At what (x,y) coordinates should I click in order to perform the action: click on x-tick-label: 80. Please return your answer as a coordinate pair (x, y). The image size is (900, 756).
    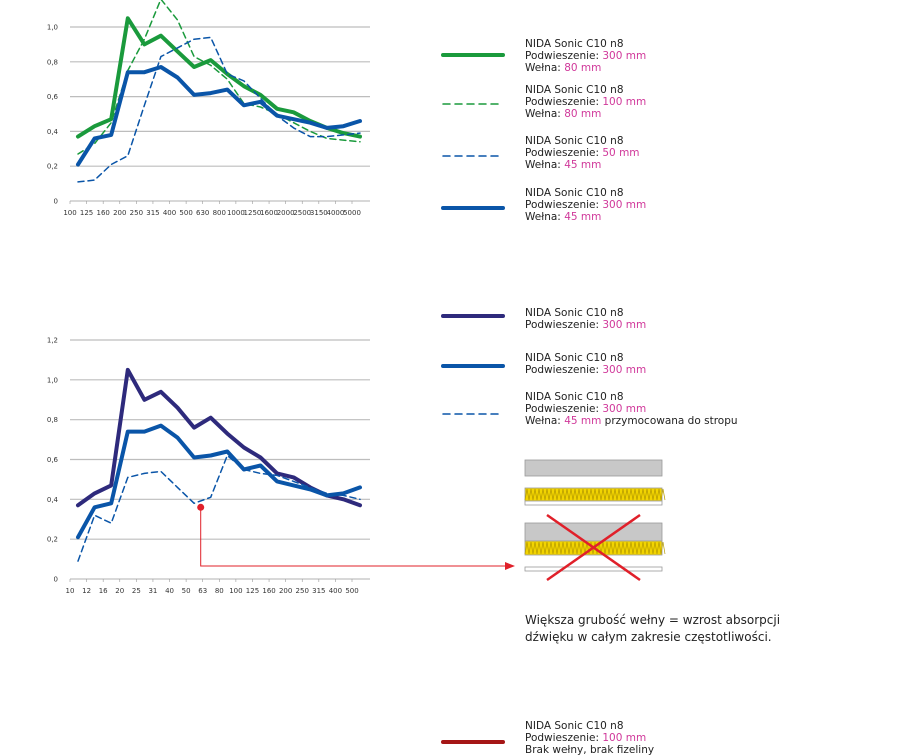
    Looking at the image, I should click on (219, 591).